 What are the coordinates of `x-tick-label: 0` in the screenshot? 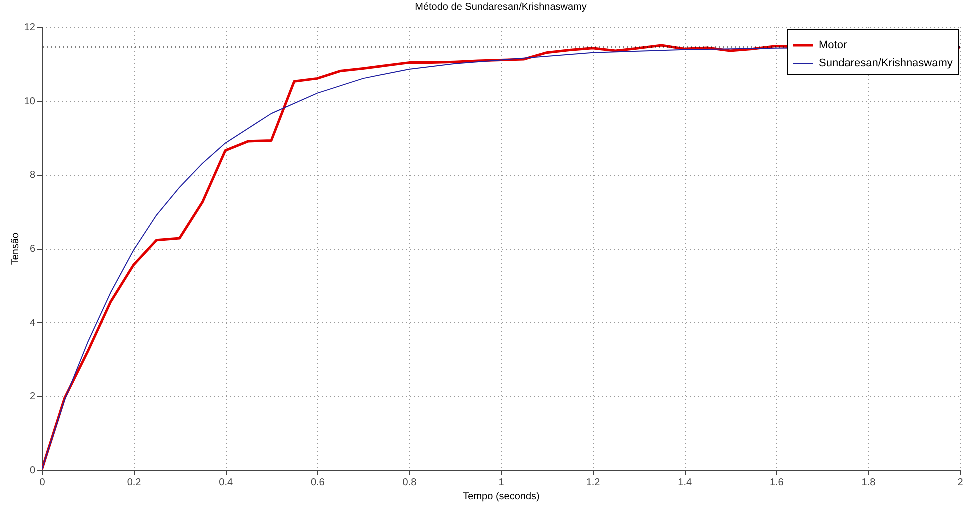 It's located at (43, 483).